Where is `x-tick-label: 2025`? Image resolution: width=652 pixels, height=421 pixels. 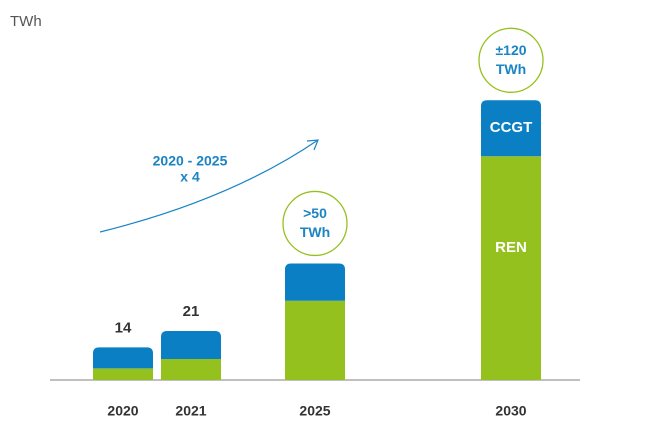 x-tick-label: 2025 is located at coordinates (314, 411).